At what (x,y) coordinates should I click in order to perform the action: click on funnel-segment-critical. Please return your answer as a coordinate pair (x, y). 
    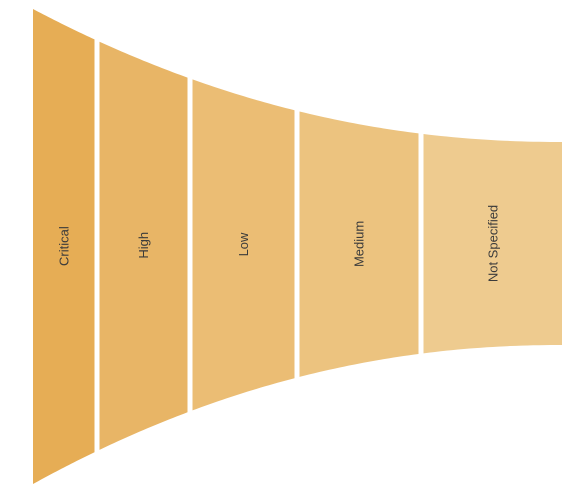
    Looking at the image, I should click on (64, 246).